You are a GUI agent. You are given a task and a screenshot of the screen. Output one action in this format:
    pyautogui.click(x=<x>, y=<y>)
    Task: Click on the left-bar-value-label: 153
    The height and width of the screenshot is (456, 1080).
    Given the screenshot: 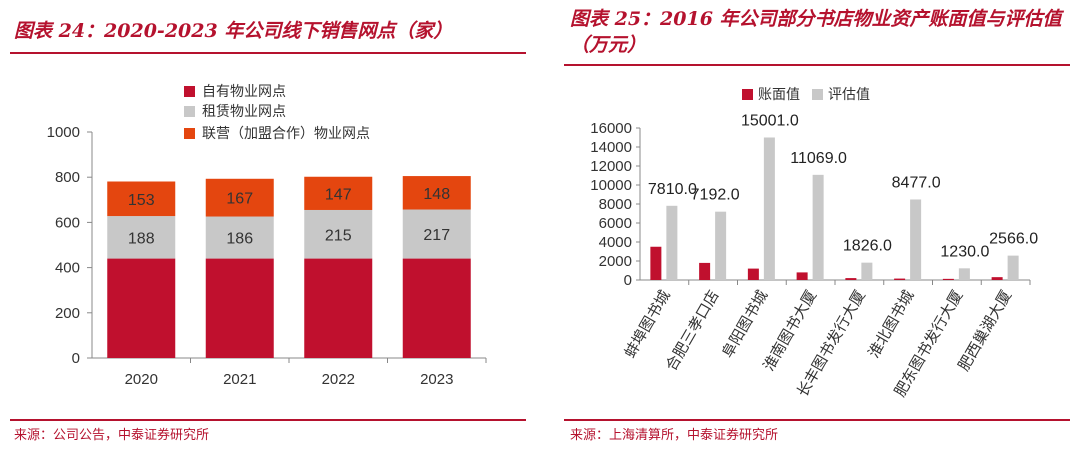 What is the action you would take?
    pyautogui.click(x=141, y=200)
    